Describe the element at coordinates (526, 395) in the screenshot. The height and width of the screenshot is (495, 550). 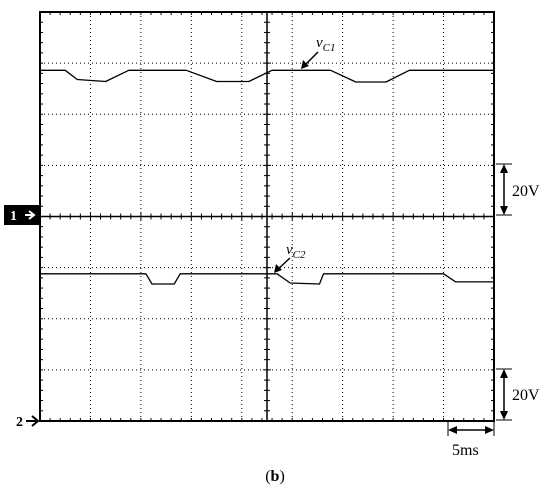
I see `volt-scale-2-label: 20V` at that location.